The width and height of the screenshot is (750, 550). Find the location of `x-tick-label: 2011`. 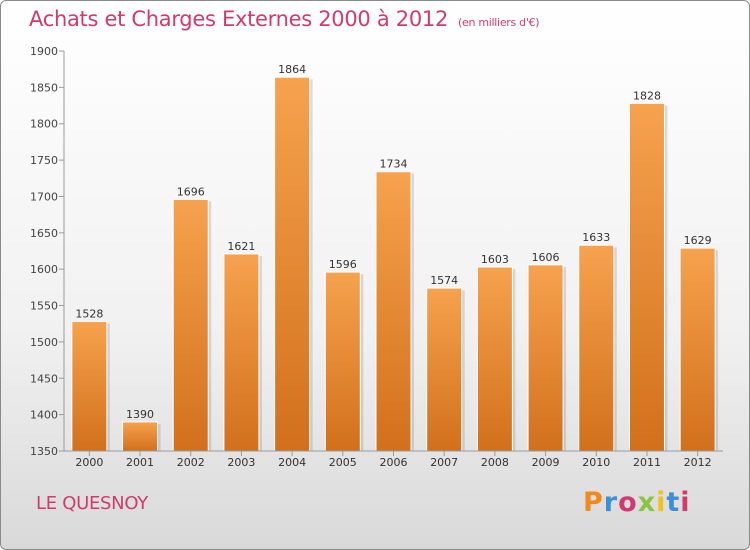

x-tick-label: 2011 is located at coordinates (647, 462).